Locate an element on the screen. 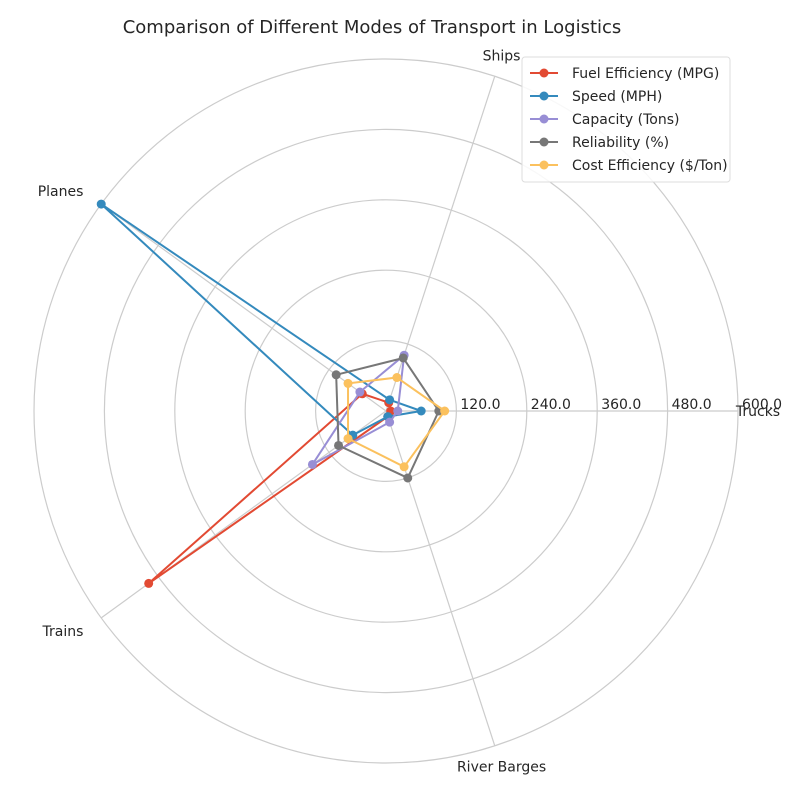  category-label: River Barges is located at coordinates (501, 768).